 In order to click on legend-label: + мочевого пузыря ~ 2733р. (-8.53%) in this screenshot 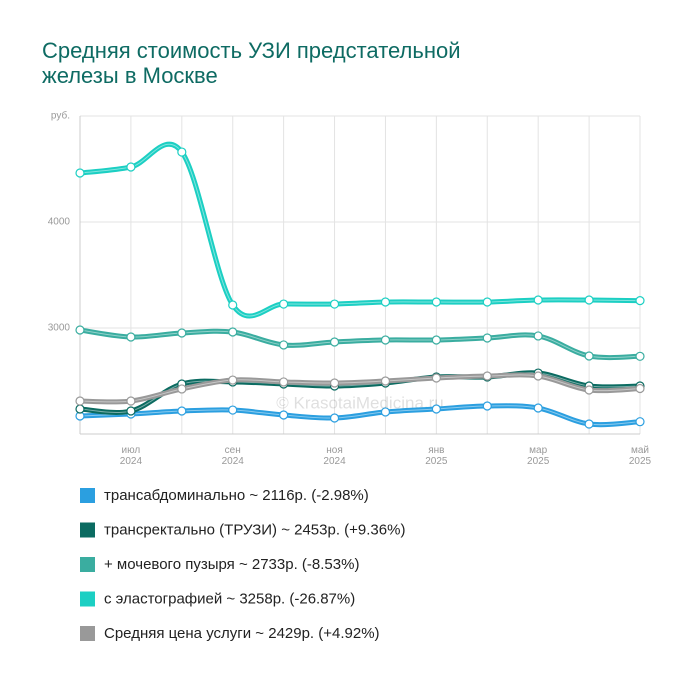, I will do `click(231, 564)`.